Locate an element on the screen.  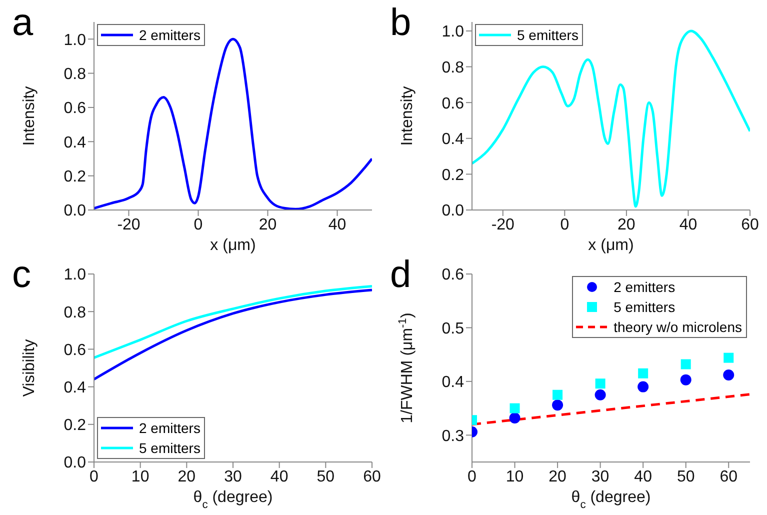
y-tick-label: 0.3 is located at coordinates (453, 436).